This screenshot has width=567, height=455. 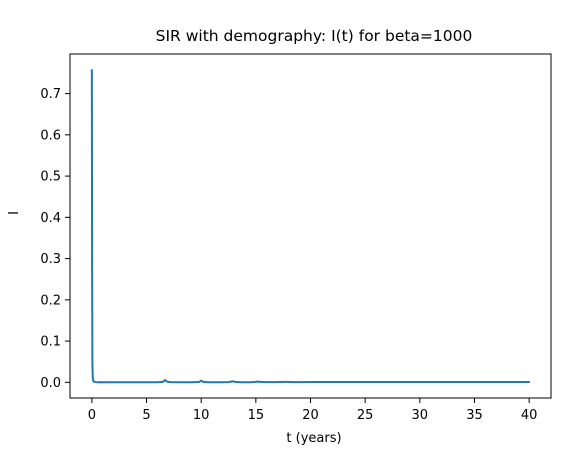 I want to click on y-tick-label: 0.2, so click(x=50, y=300).